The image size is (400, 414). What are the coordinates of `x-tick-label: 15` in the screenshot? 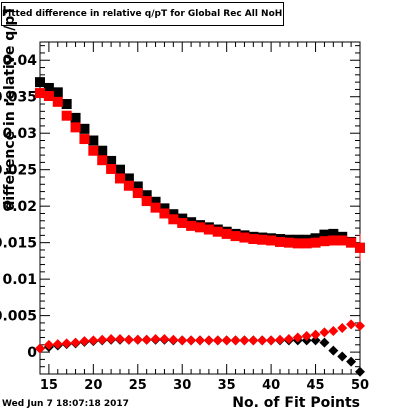 It's located at (49, 385).